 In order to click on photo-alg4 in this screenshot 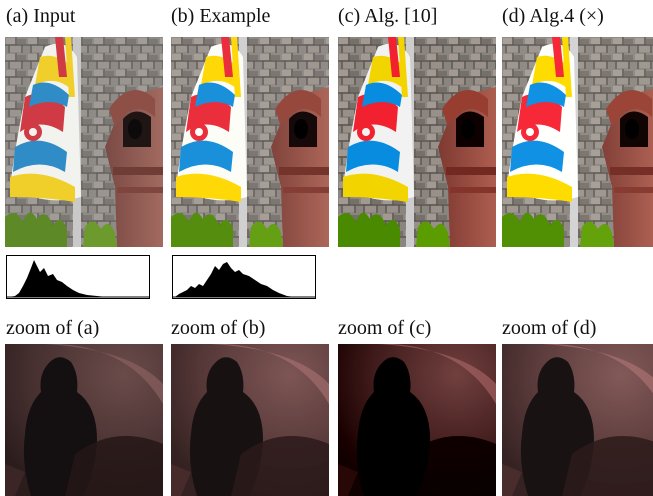, I will do `click(577, 142)`.